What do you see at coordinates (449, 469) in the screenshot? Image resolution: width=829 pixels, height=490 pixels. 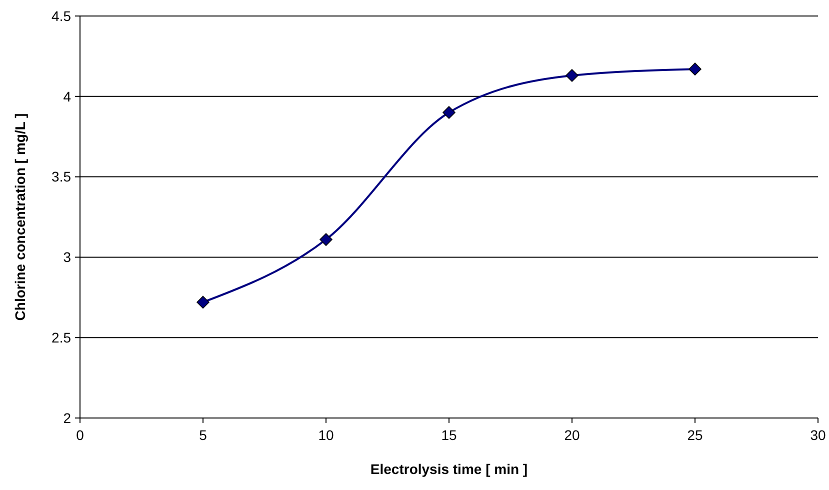 I see `x-axis-title: Electrolysis time [ min ]` at bounding box center [449, 469].